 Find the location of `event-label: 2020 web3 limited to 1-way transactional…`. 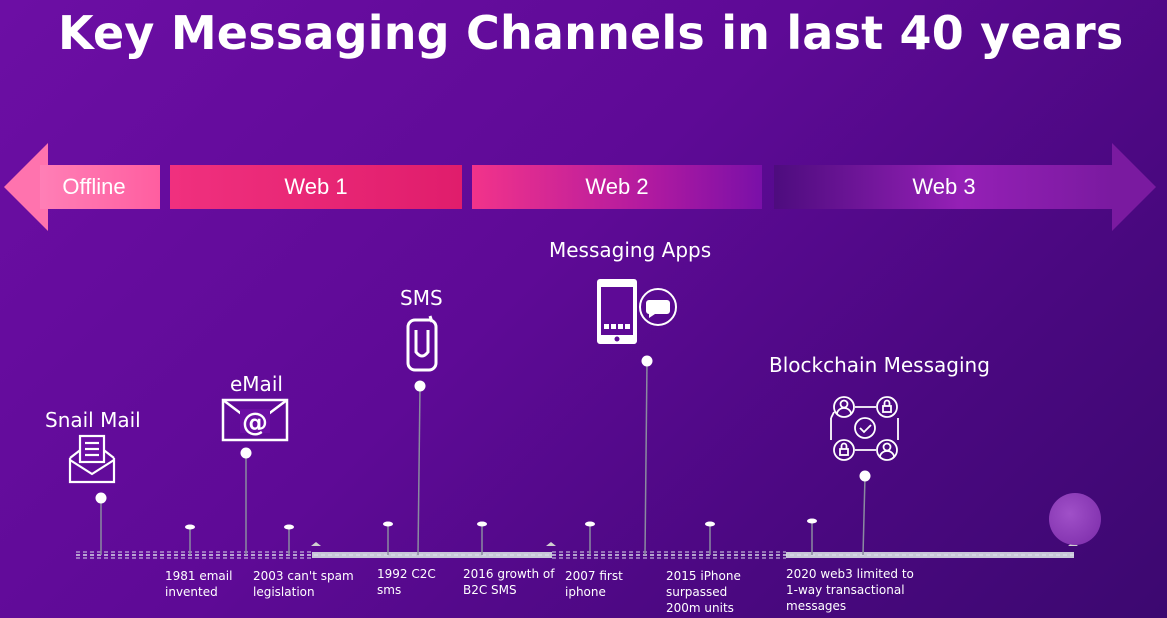

event-label: 2020 web3 limited to 1-way transactional… is located at coordinates (850, 590).